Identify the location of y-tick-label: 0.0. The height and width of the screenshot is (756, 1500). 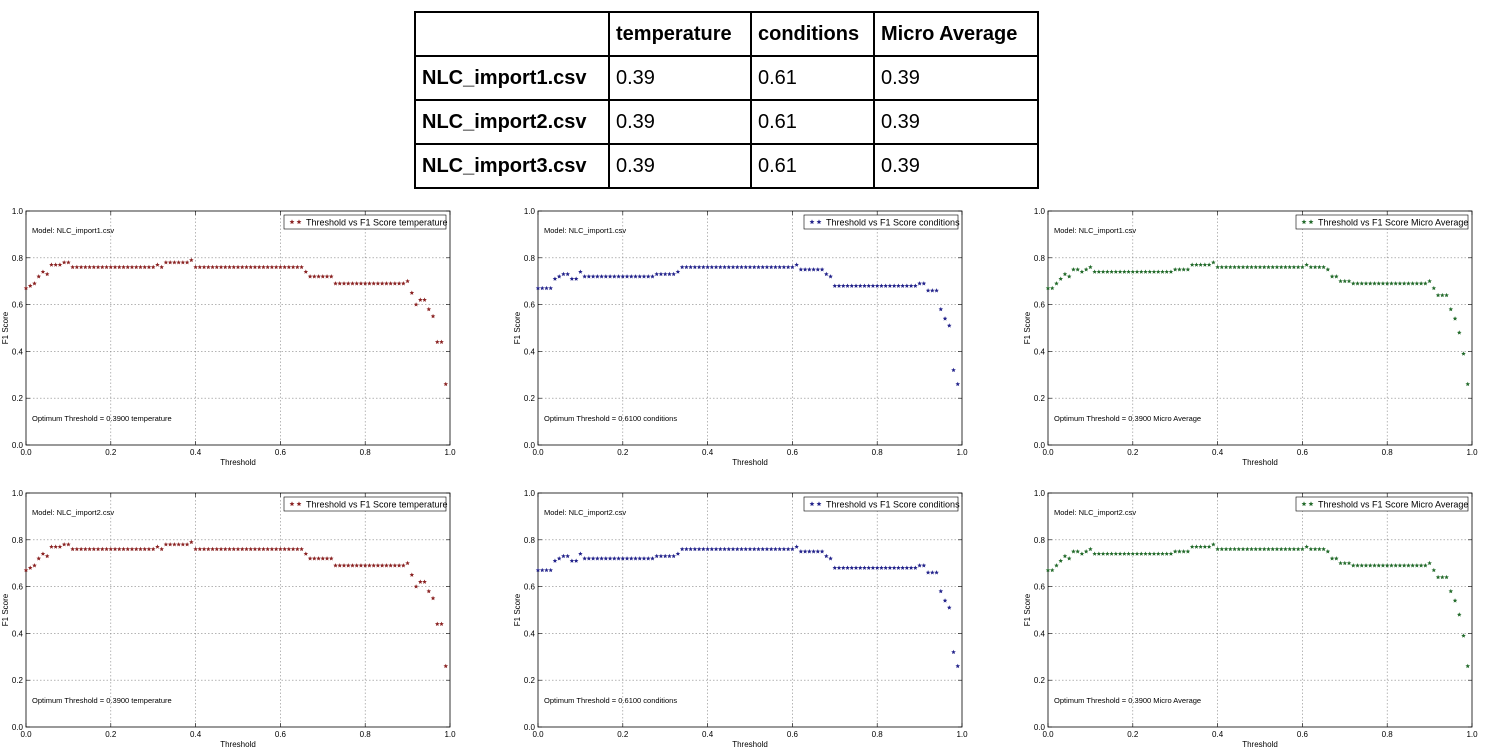
(18, 445).